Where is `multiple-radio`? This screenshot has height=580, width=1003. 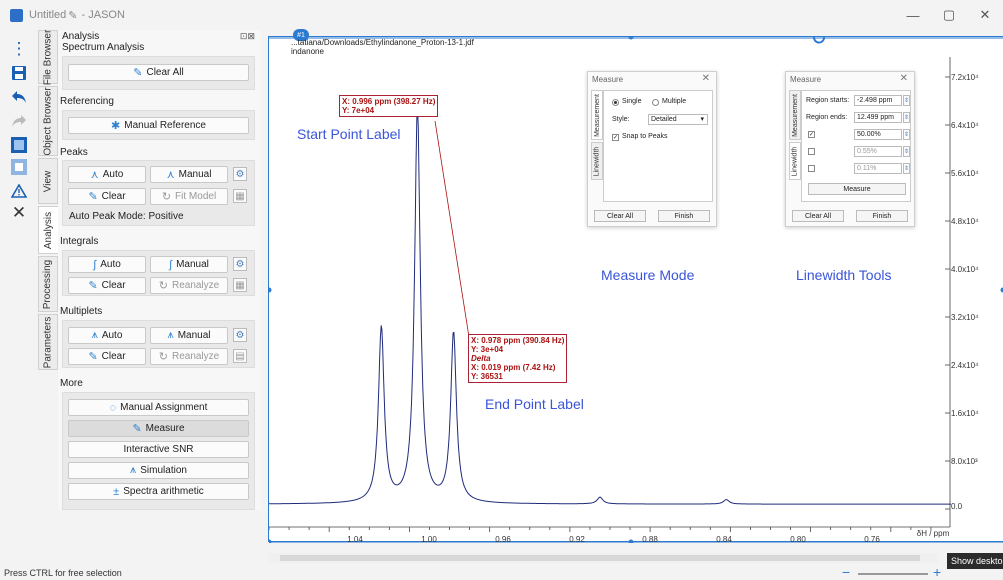
multiple-radio is located at coordinates (655, 102).